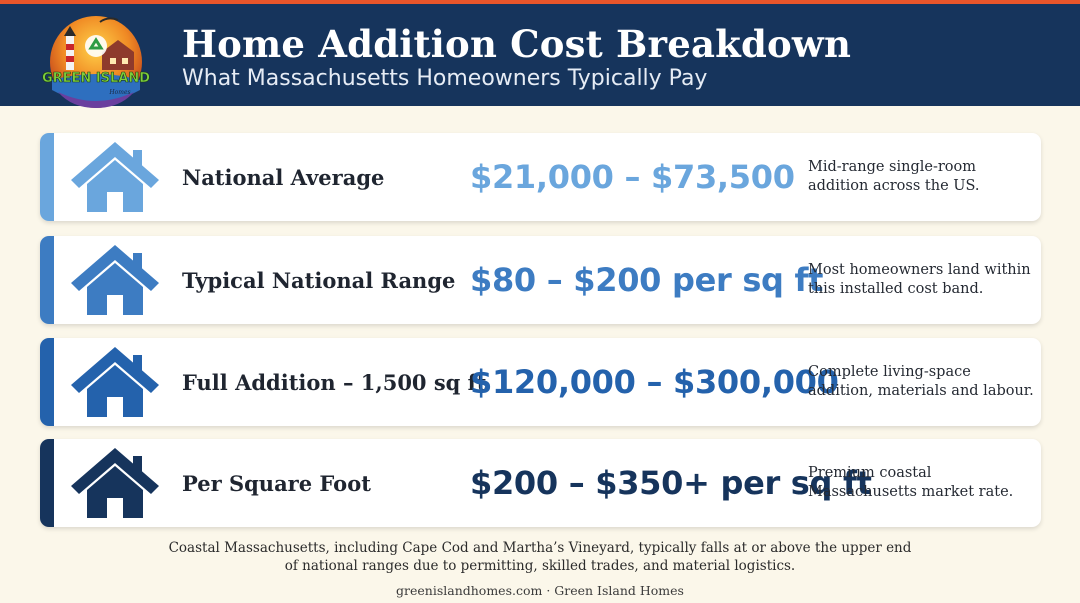 The width and height of the screenshot is (1080, 603). Describe the element at coordinates (119, 92) in the screenshot. I see `logo-subtext: Homes` at that location.